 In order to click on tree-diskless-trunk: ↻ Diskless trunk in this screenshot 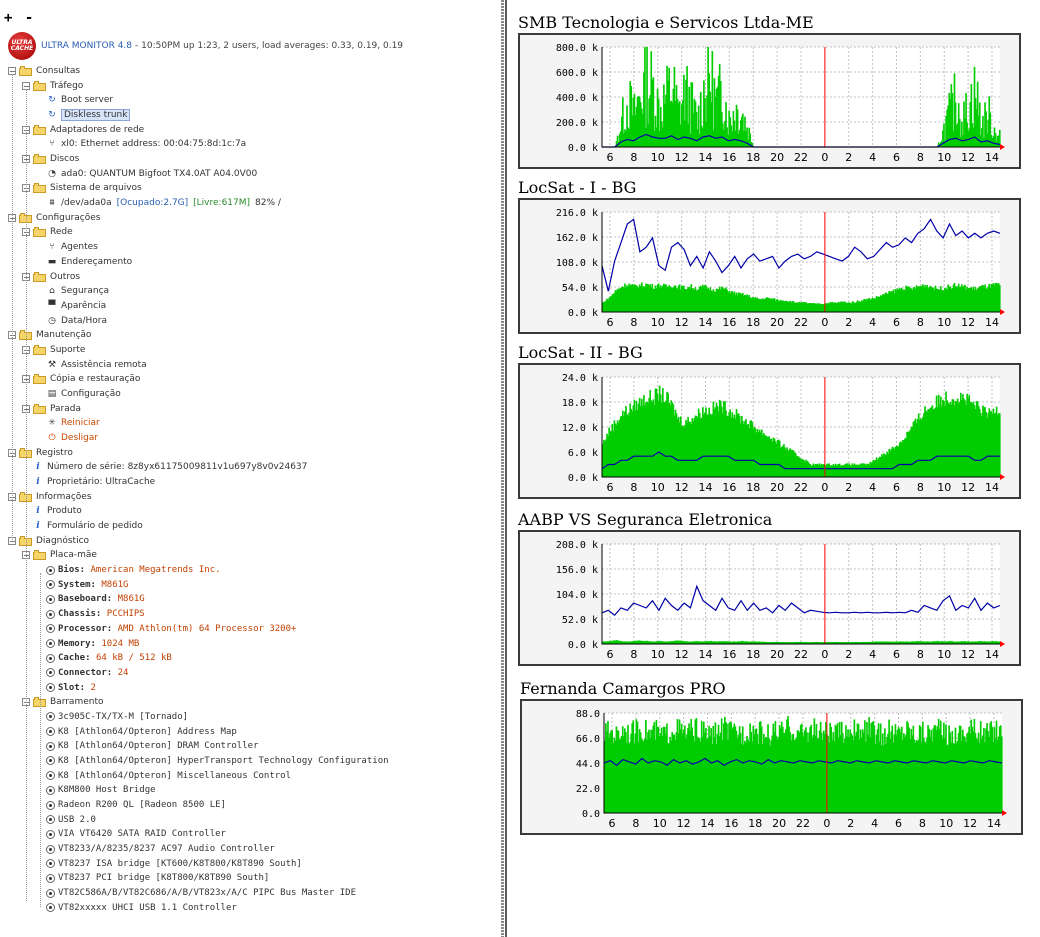, I will do `click(83, 115)`.